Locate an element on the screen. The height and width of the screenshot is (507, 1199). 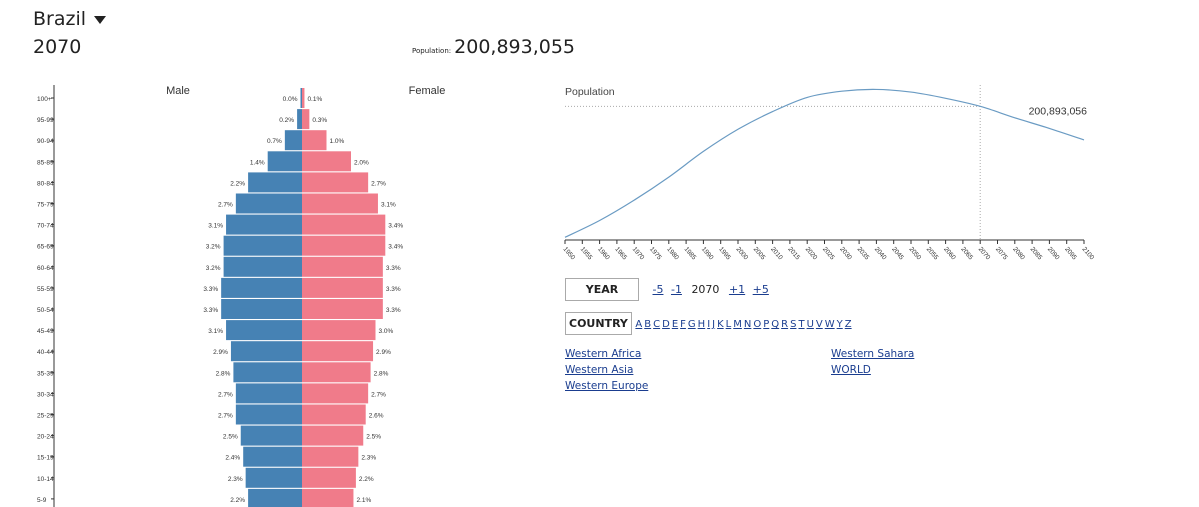
country-button: COUNTRY is located at coordinates (598, 323).